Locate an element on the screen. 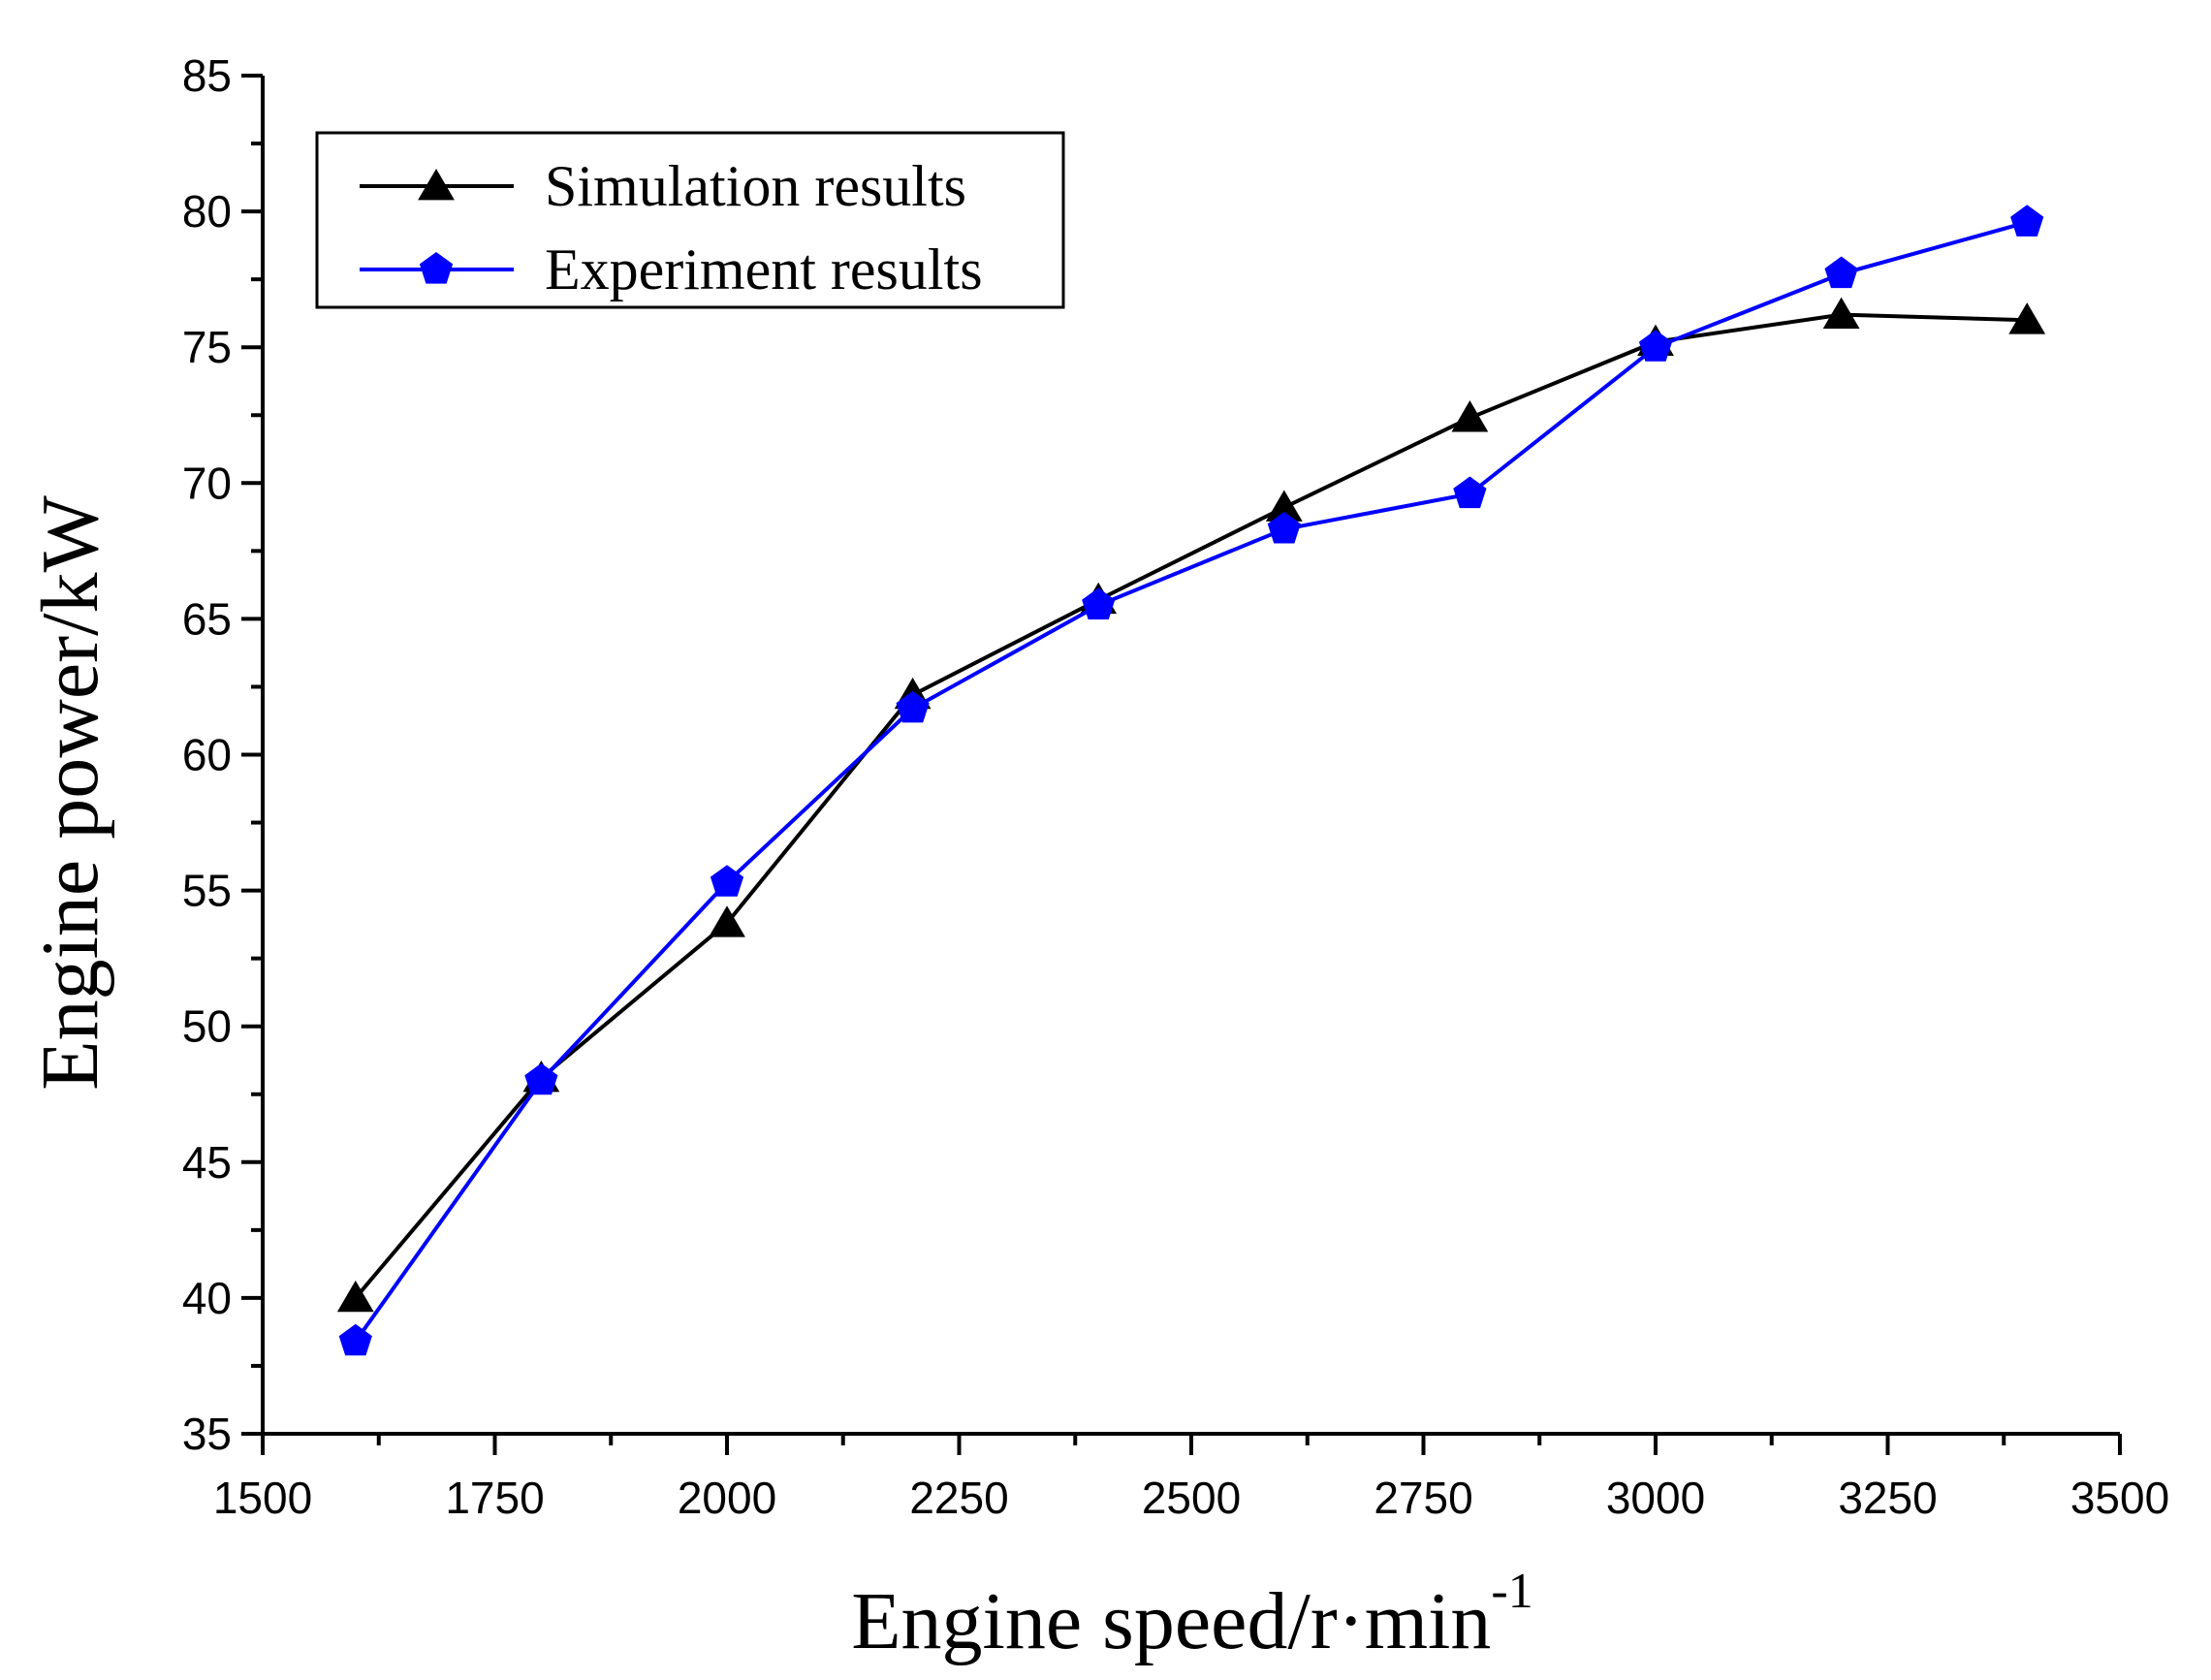 The width and height of the screenshot is (2211, 1680). x-tick-label: 3250 is located at coordinates (1888, 1498).